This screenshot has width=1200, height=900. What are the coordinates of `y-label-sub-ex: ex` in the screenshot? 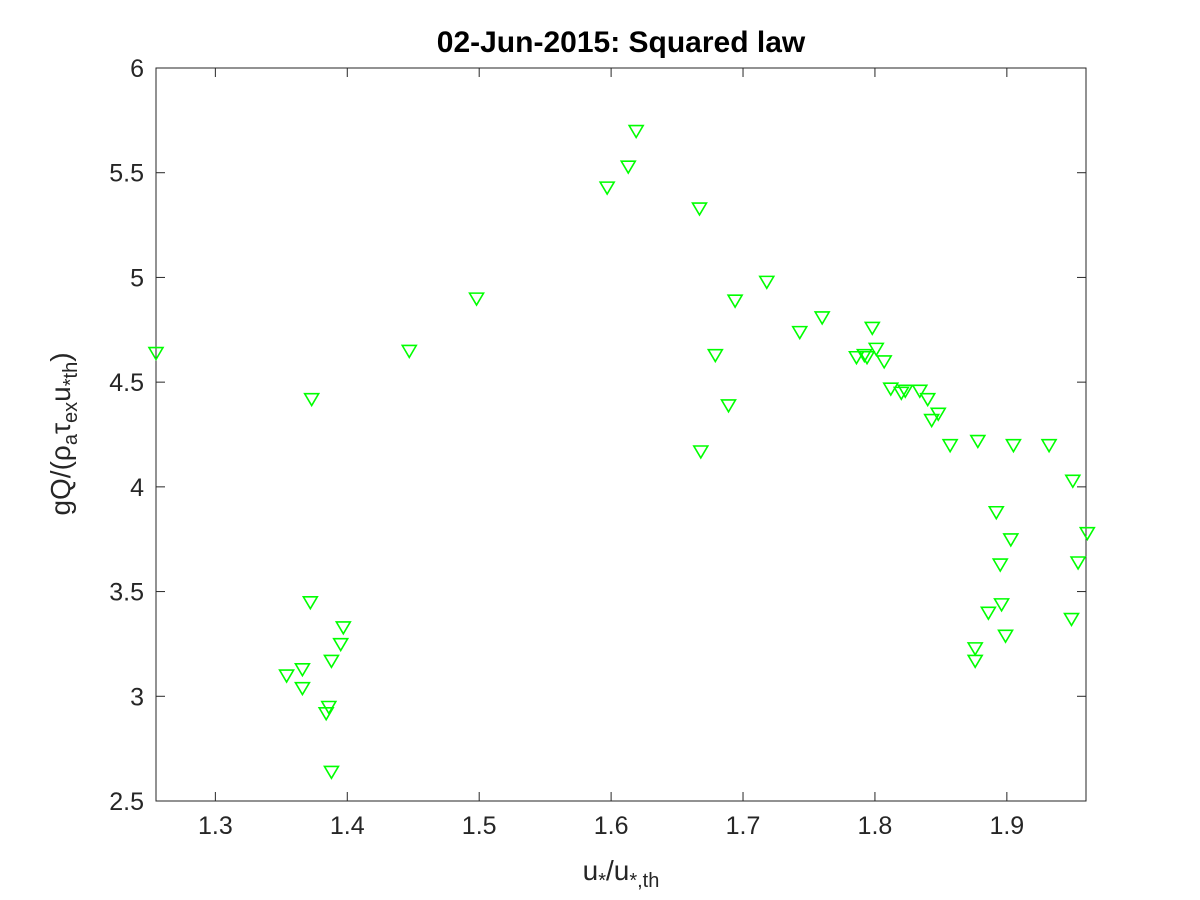 It's located at (71, 412).